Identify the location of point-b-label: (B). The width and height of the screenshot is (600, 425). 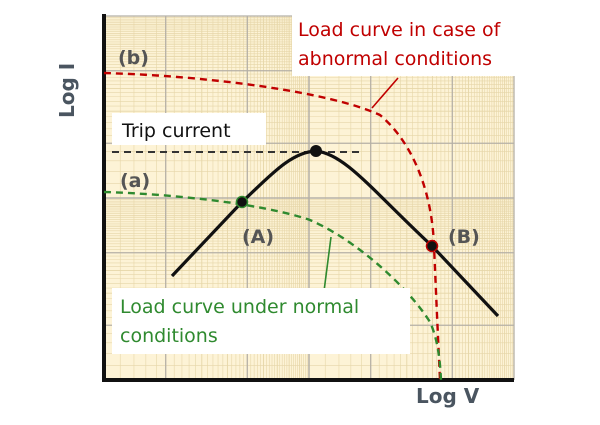
(464, 237).